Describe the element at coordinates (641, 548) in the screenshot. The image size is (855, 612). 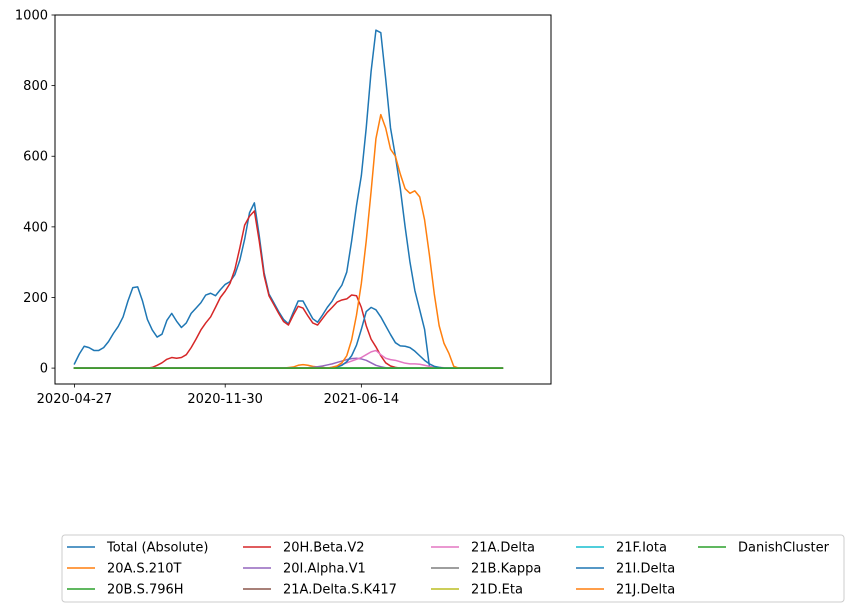
I see `legend-label: 21F.Iota` at that location.